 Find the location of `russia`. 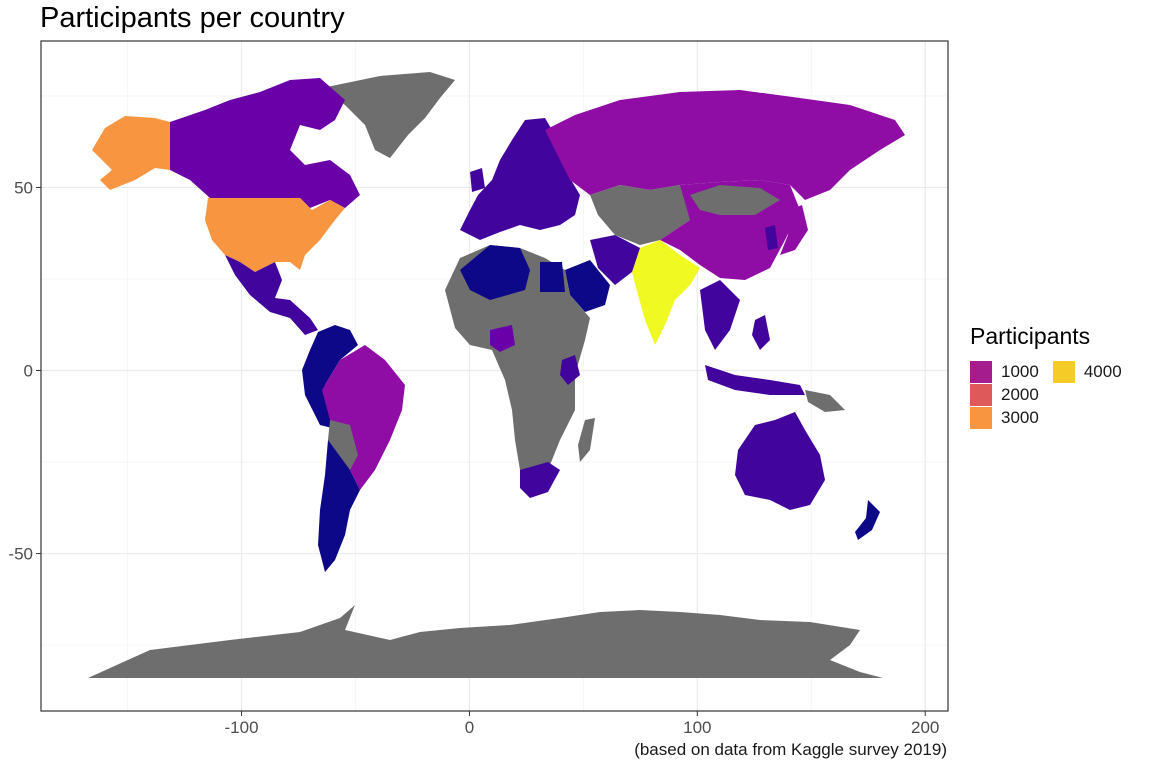

russia is located at coordinates (725, 145).